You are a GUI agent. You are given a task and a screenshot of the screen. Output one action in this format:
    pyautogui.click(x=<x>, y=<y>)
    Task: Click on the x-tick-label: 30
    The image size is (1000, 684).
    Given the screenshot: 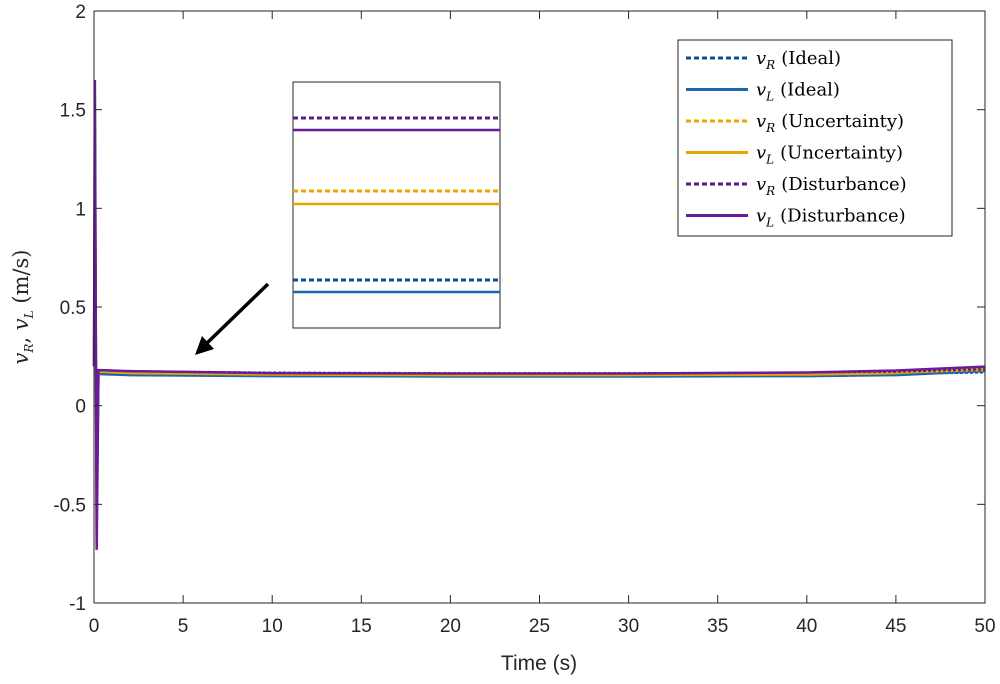 What is the action you would take?
    pyautogui.click(x=628, y=626)
    